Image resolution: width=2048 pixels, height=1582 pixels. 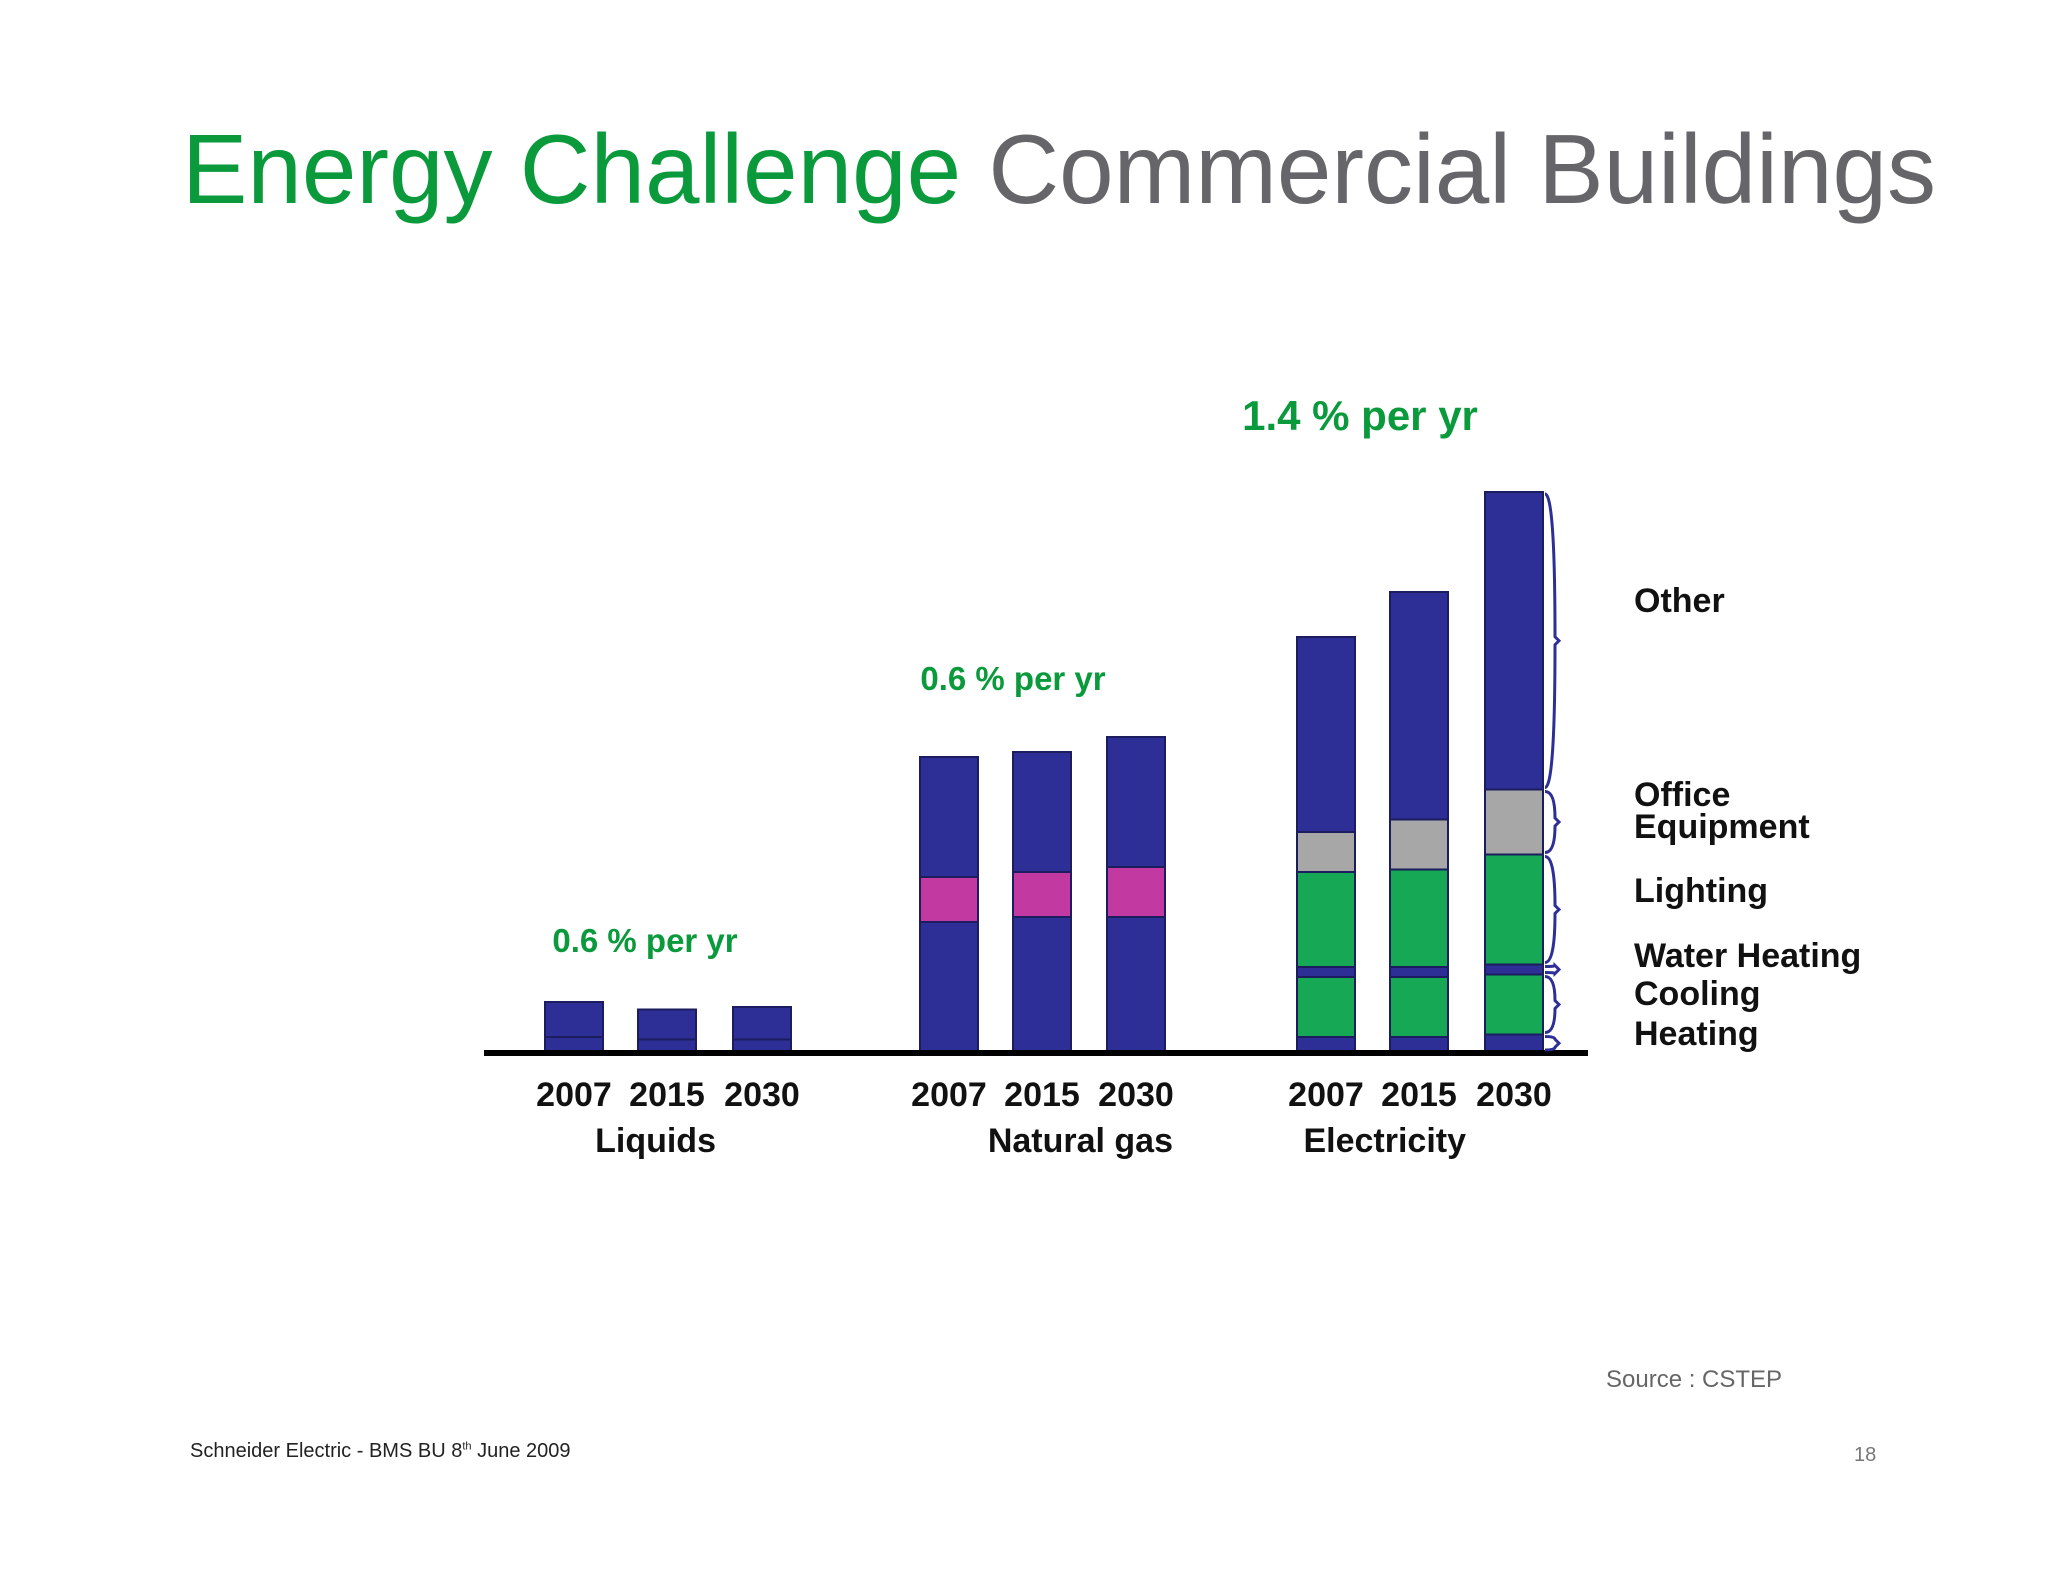 I want to click on legend-water-heating: Water Heating, so click(x=1747, y=956).